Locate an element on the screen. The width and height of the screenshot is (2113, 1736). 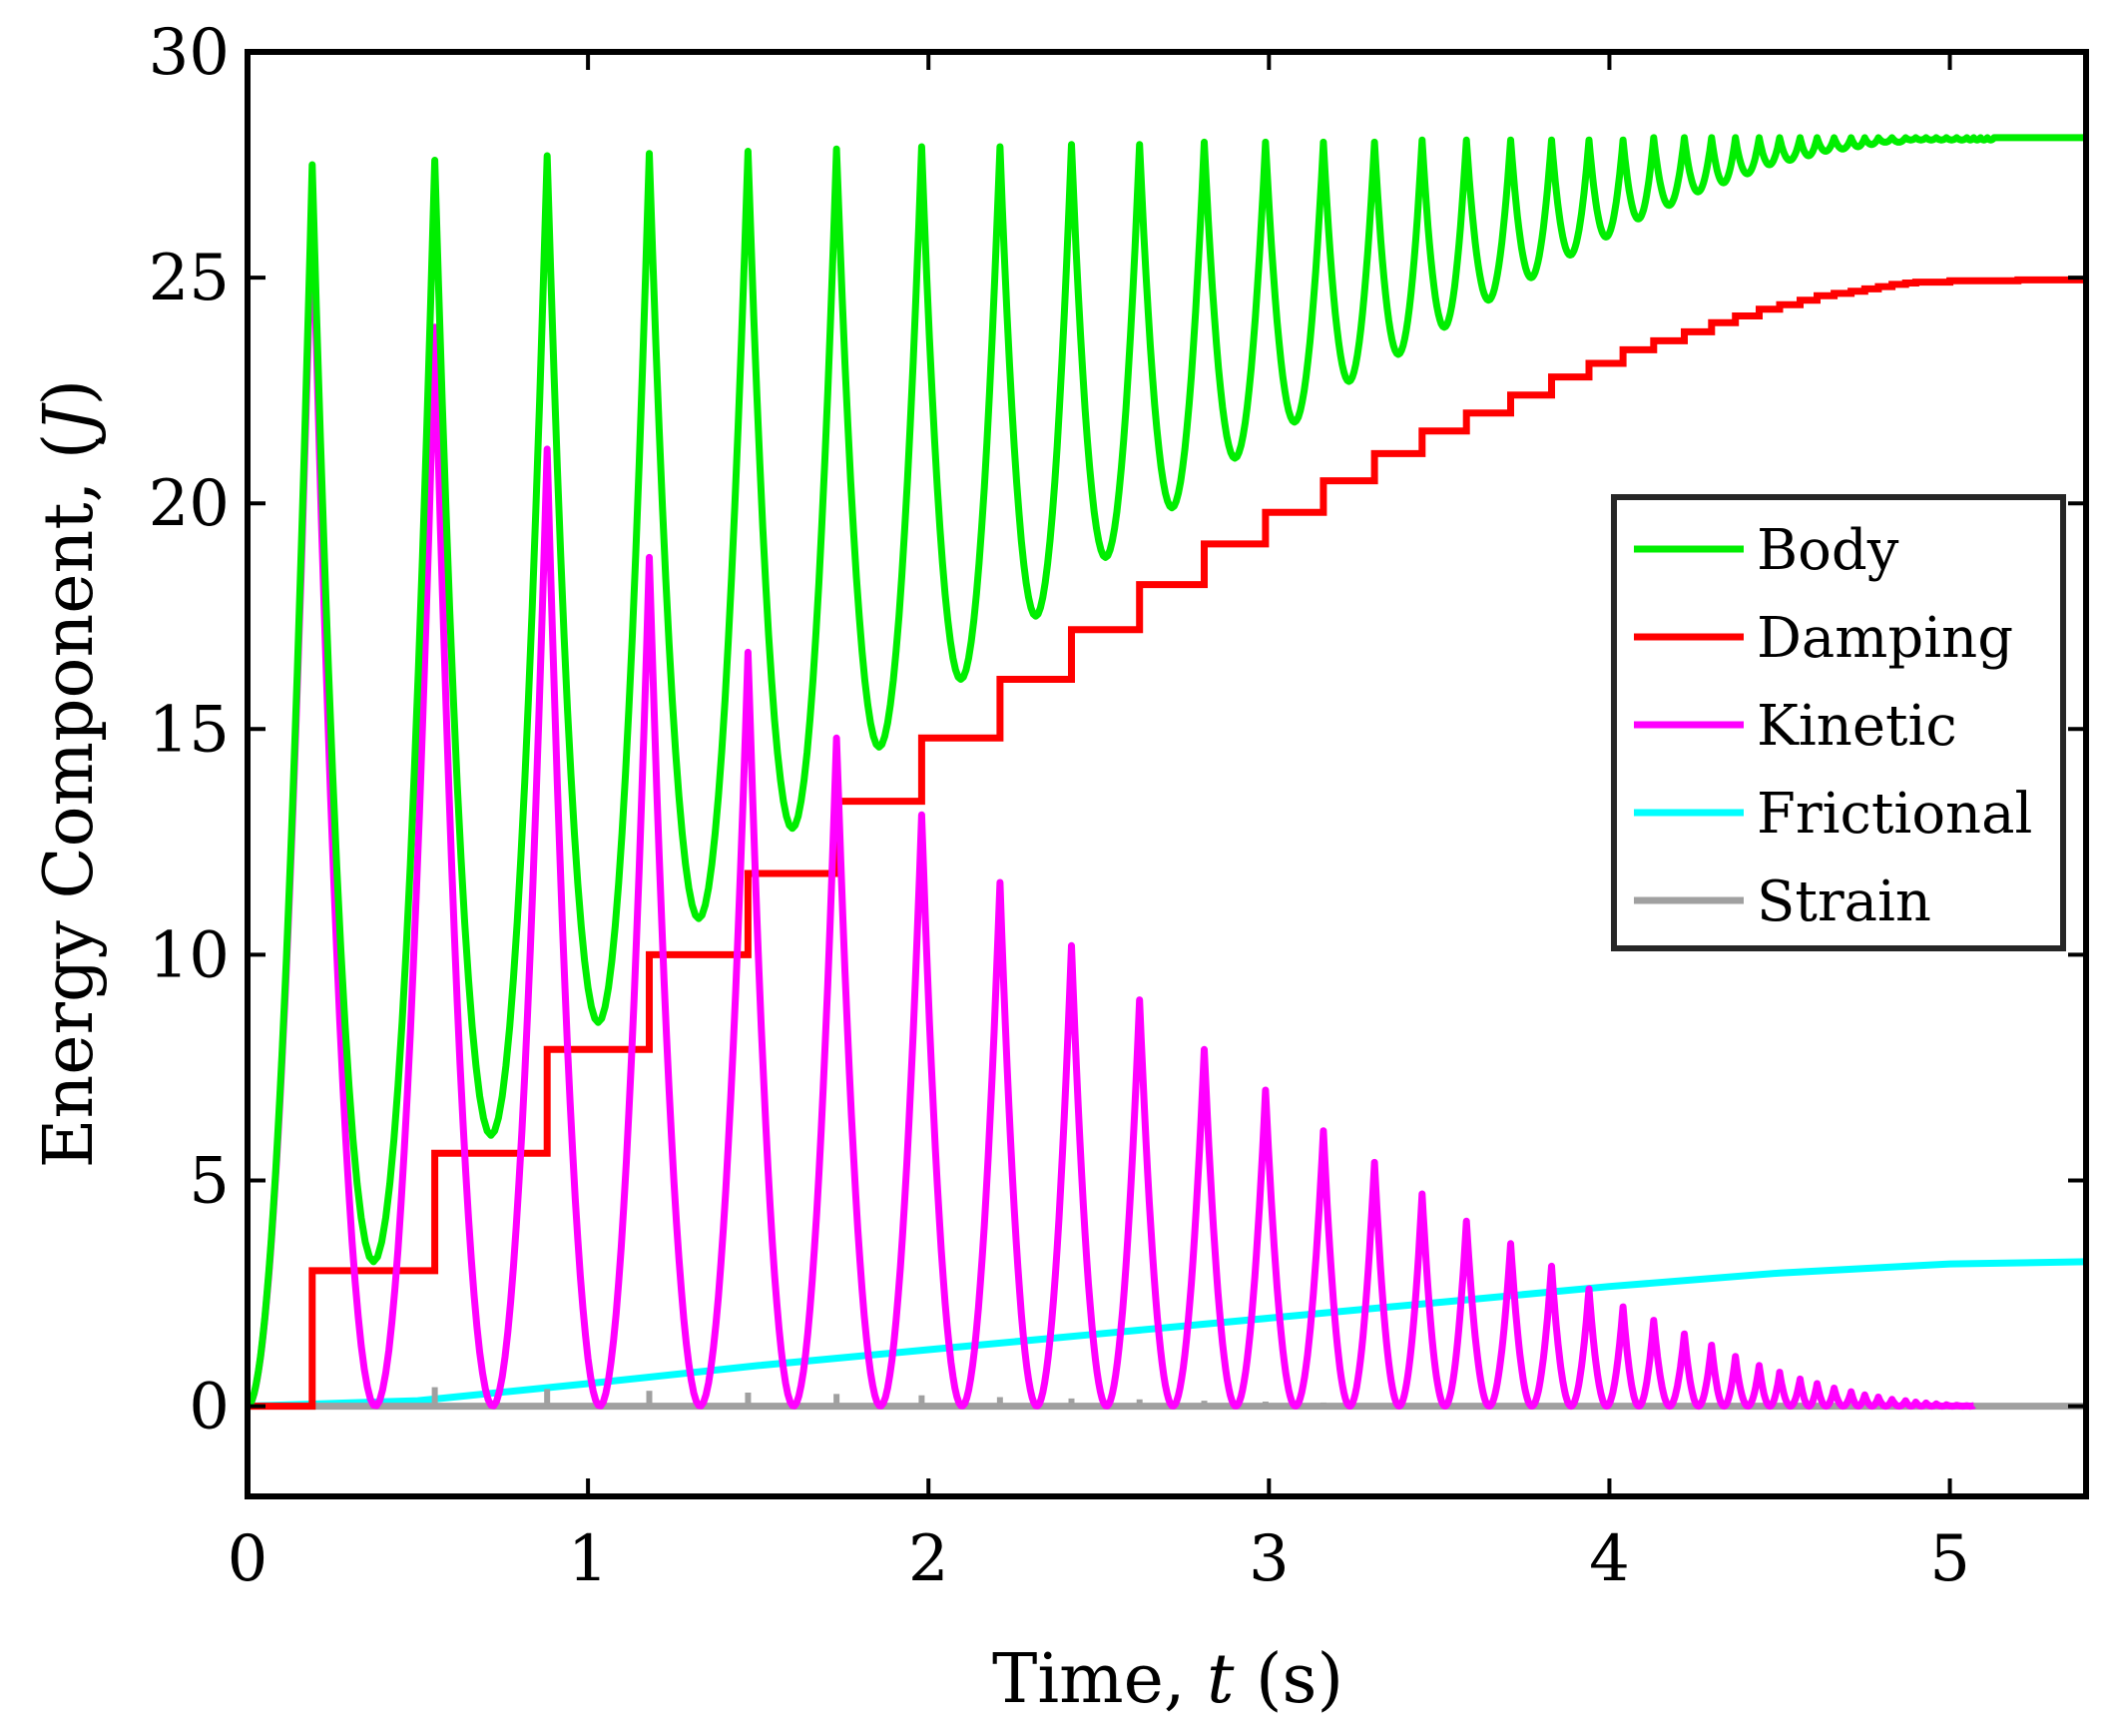
x-tick-label: 2 is located at coordinates (928, 1559).